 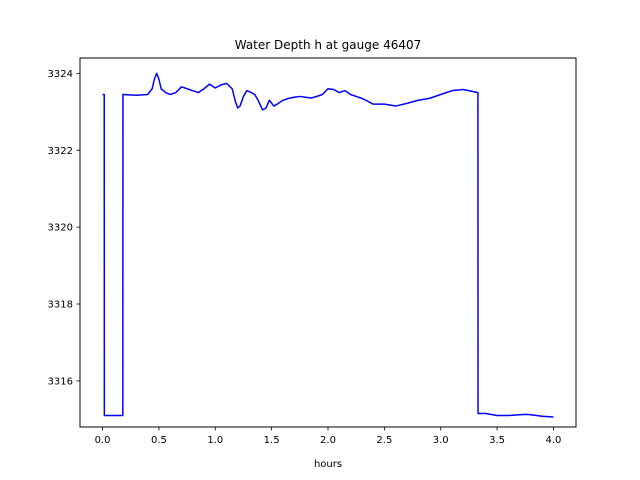 I want to click on y-tick-label: 3318, so click(x=60, y=305).